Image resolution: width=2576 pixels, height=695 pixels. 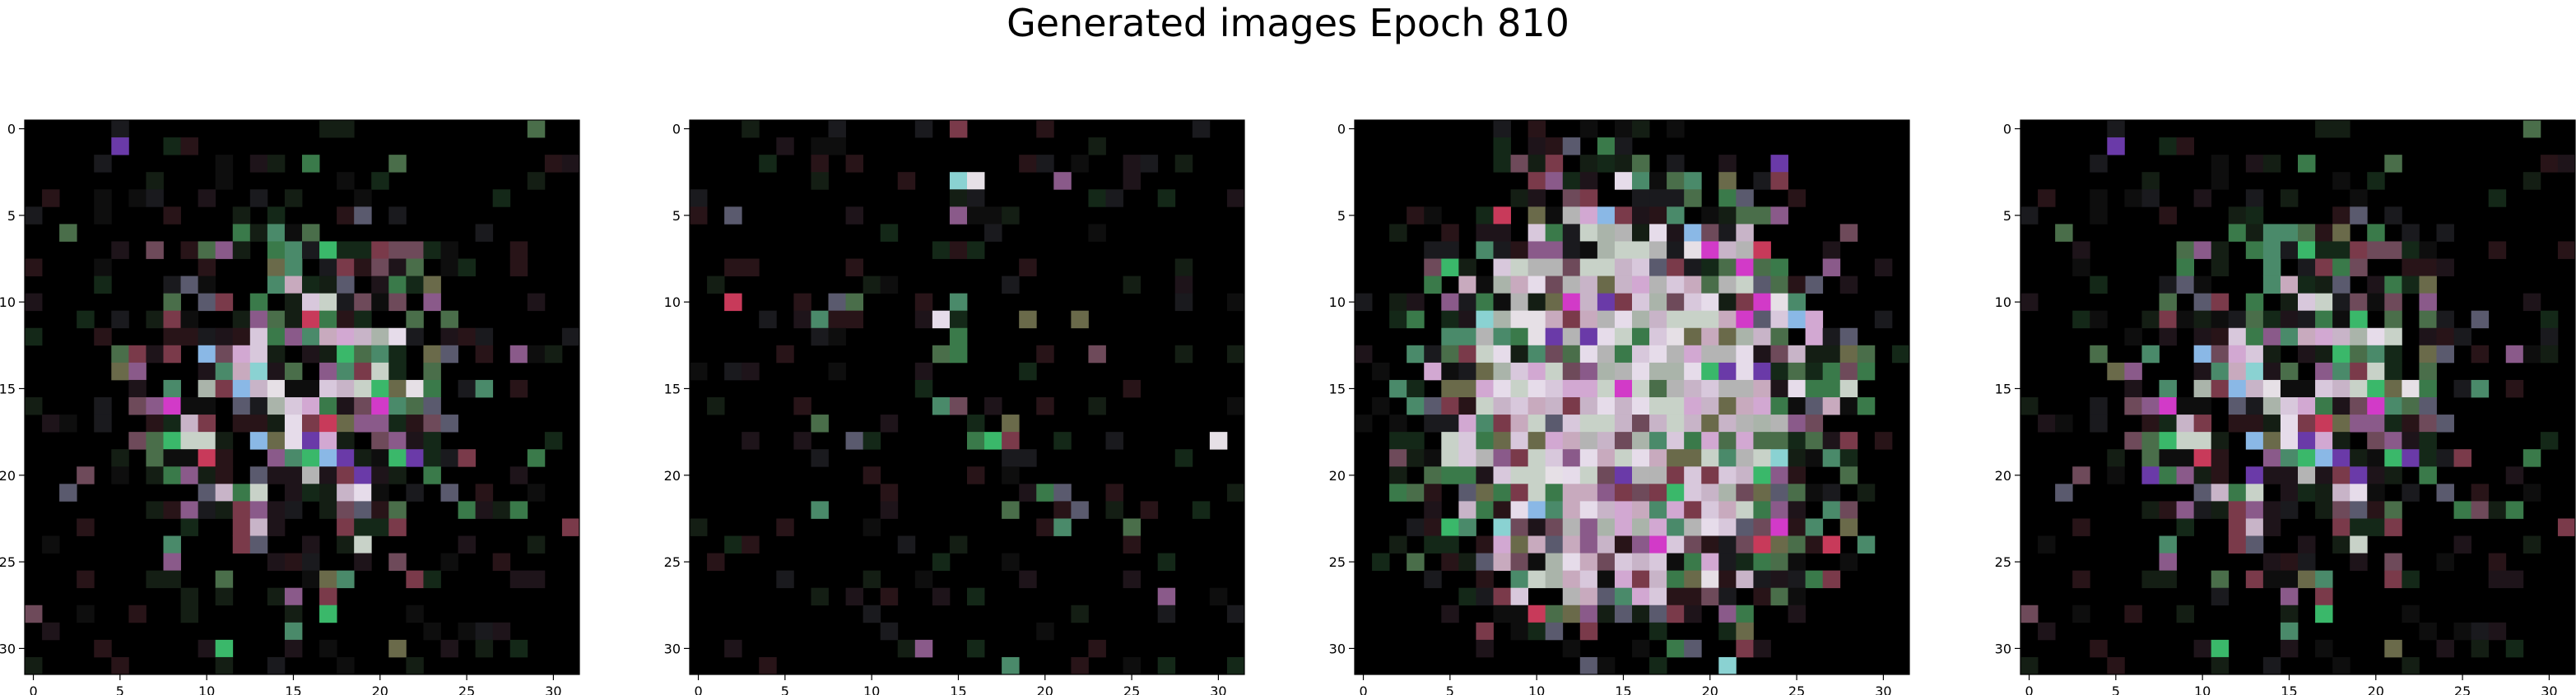 What do you see at coordinates (1337, 648) in the screenshot?
I see `y-tick-label: 30` at bounding box center [1337, 648].